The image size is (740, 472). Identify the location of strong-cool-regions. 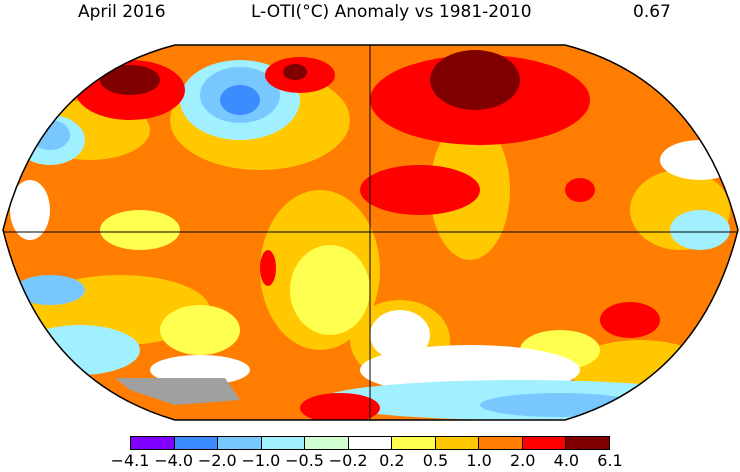
(240, 100).